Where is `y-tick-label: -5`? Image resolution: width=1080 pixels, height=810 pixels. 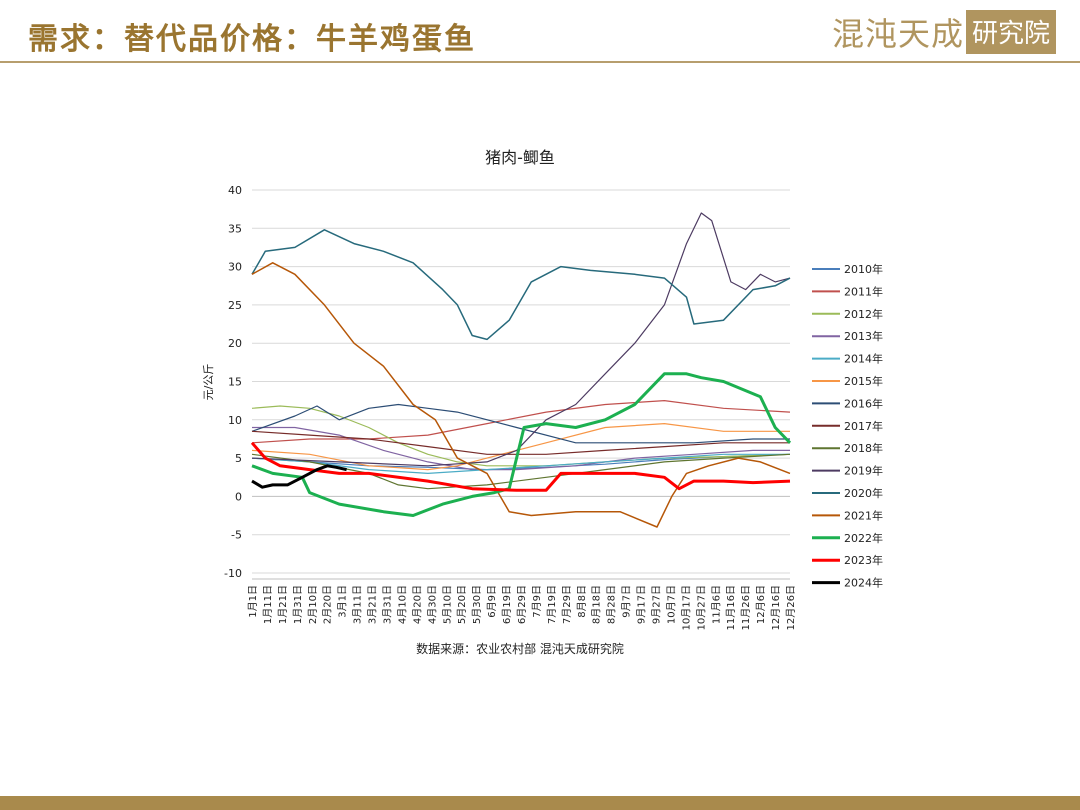
y-tick-label: -5 is located at coordinates (236, 535).